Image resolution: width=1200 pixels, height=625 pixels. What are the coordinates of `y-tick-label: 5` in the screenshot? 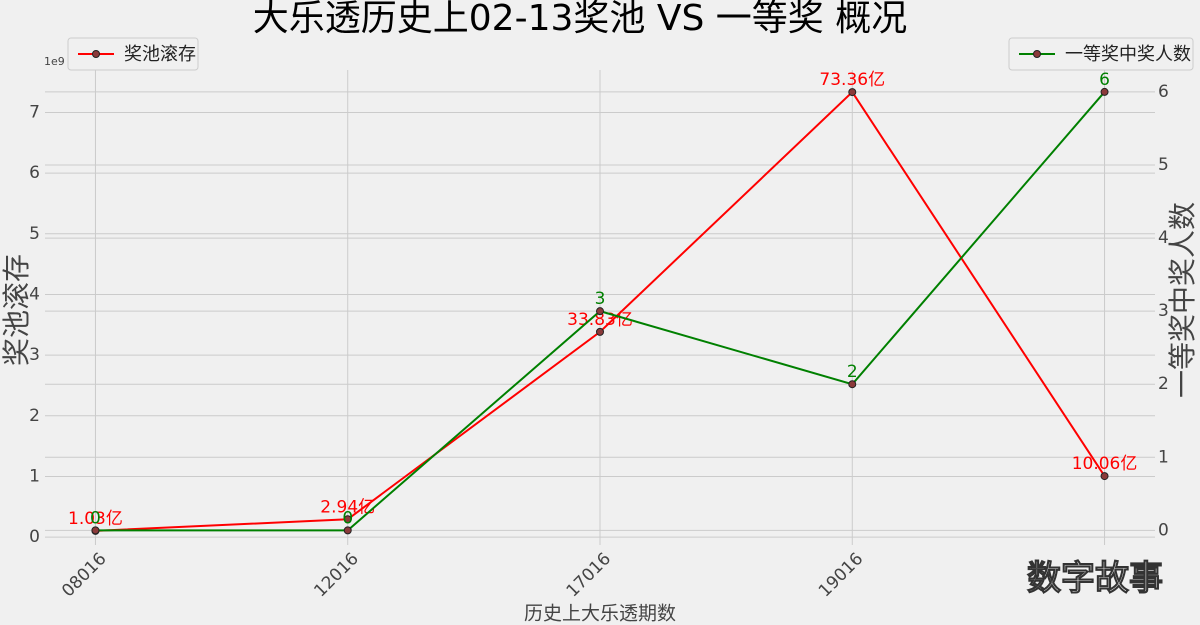 It's located at (34, 234).